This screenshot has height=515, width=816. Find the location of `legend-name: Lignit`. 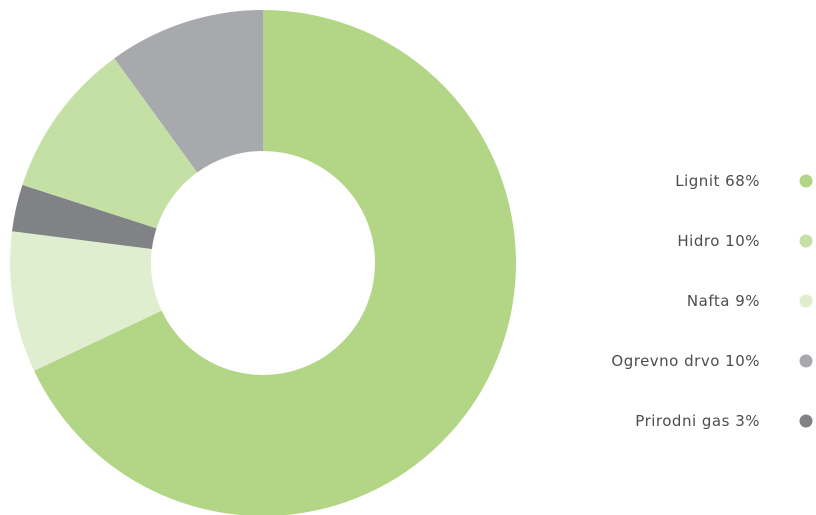

legend-name: Lignit is located at coordinates (697, 181).